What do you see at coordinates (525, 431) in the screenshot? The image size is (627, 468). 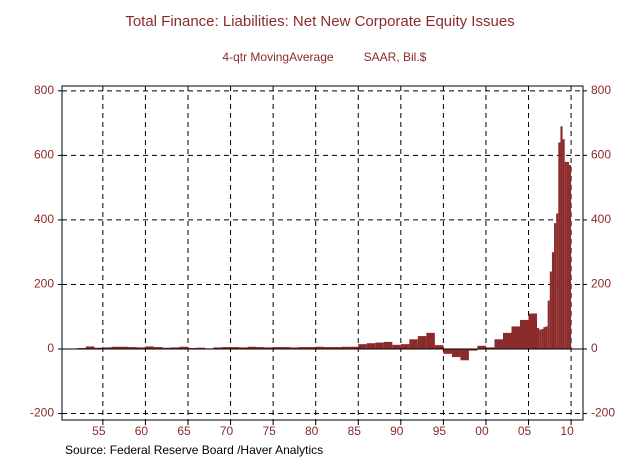 I see `x-tick-label: 05` at bounding box center [525, 431].